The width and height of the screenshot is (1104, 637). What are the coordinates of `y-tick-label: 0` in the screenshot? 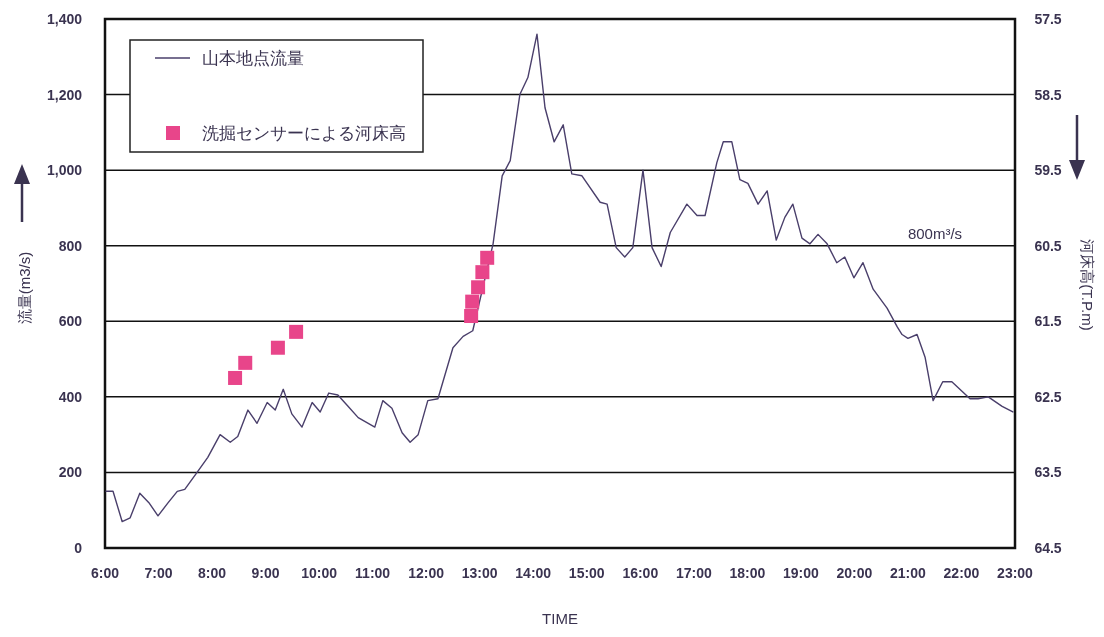 It's located at (78, 548).